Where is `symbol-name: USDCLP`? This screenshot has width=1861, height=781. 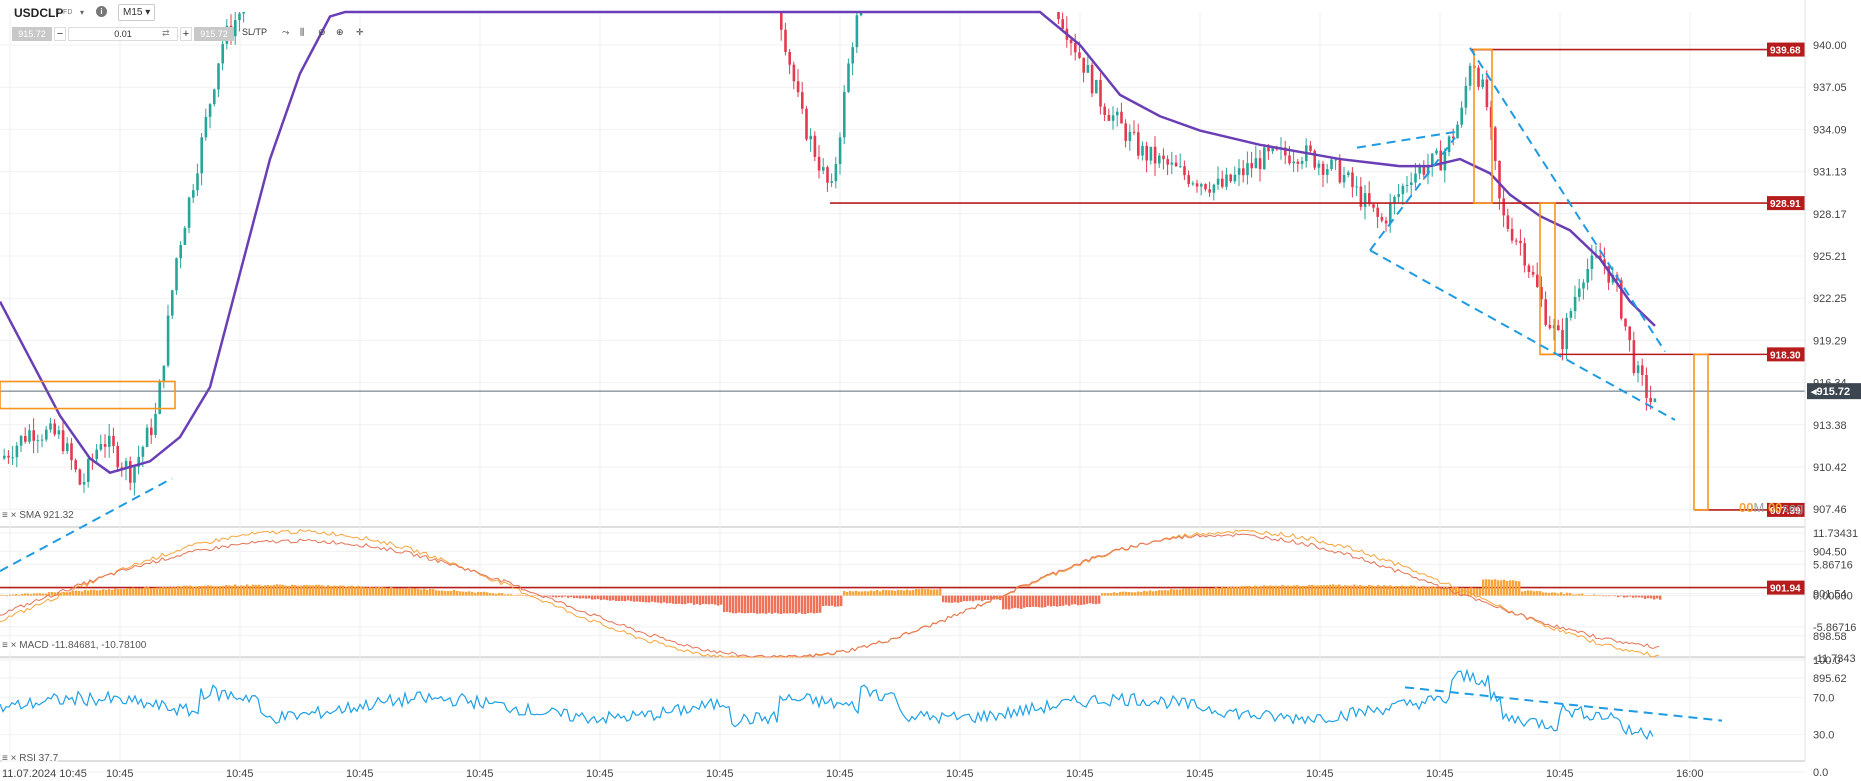
symbol-name: USDCLP is located at coordinates (39, 13).